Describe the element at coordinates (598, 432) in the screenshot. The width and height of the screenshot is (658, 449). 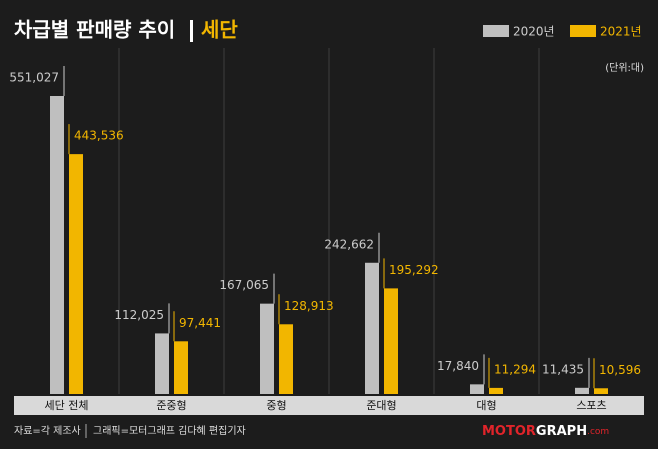
I see `logo-part: .com` at that location.